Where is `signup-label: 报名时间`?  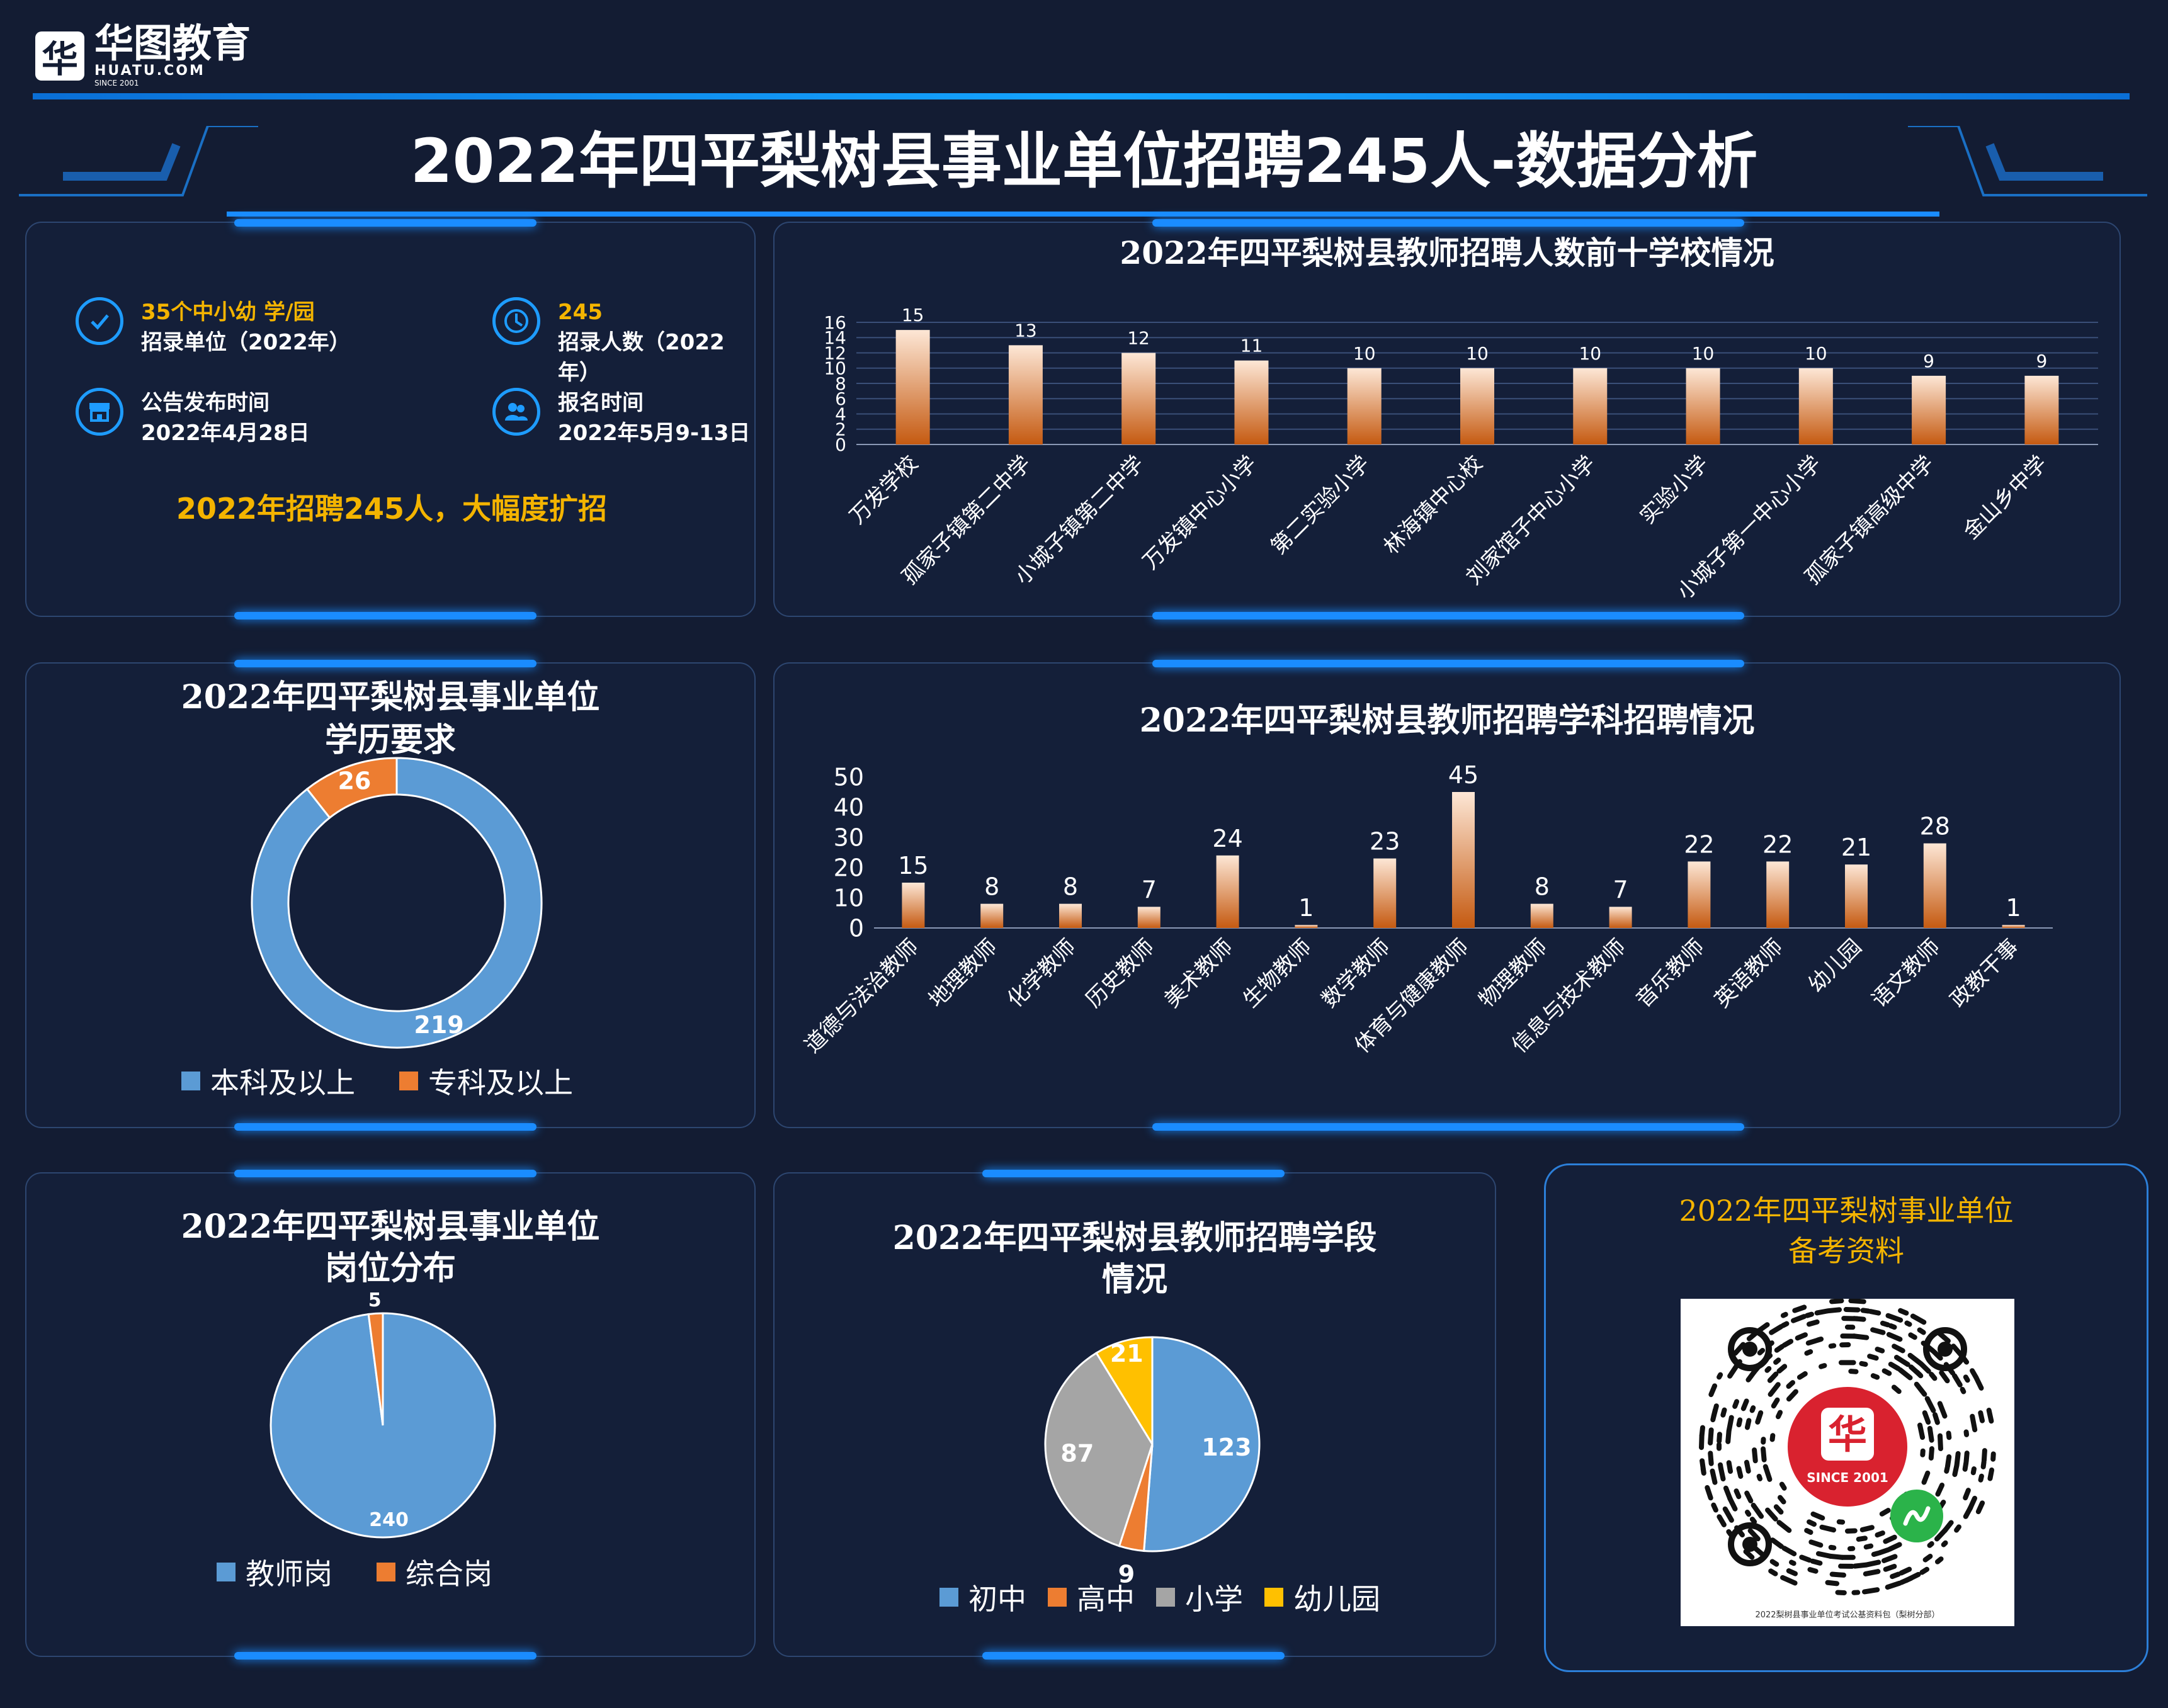
signup-label: 报名时间 is located at coordinates (601, 403).